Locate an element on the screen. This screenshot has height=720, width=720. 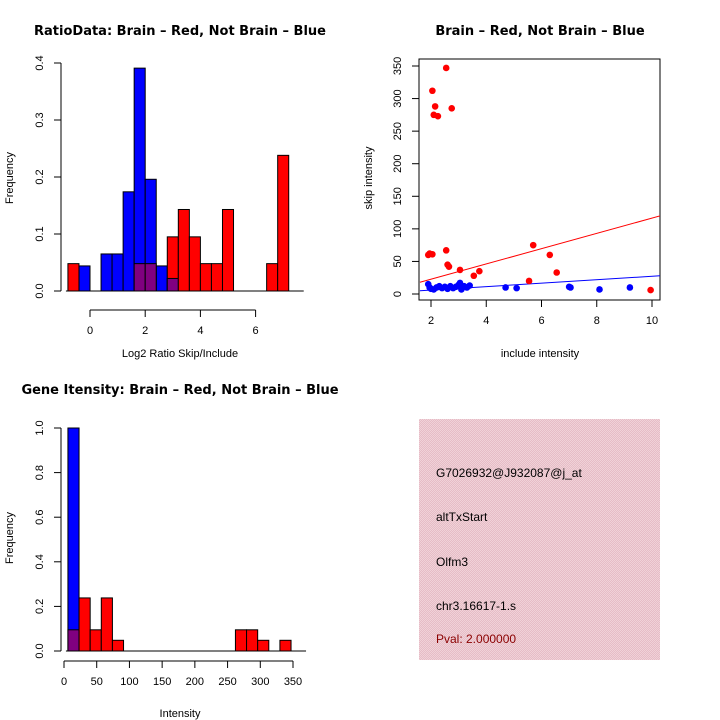
x-tick-label: 50 is located at coordinates (97, 682).